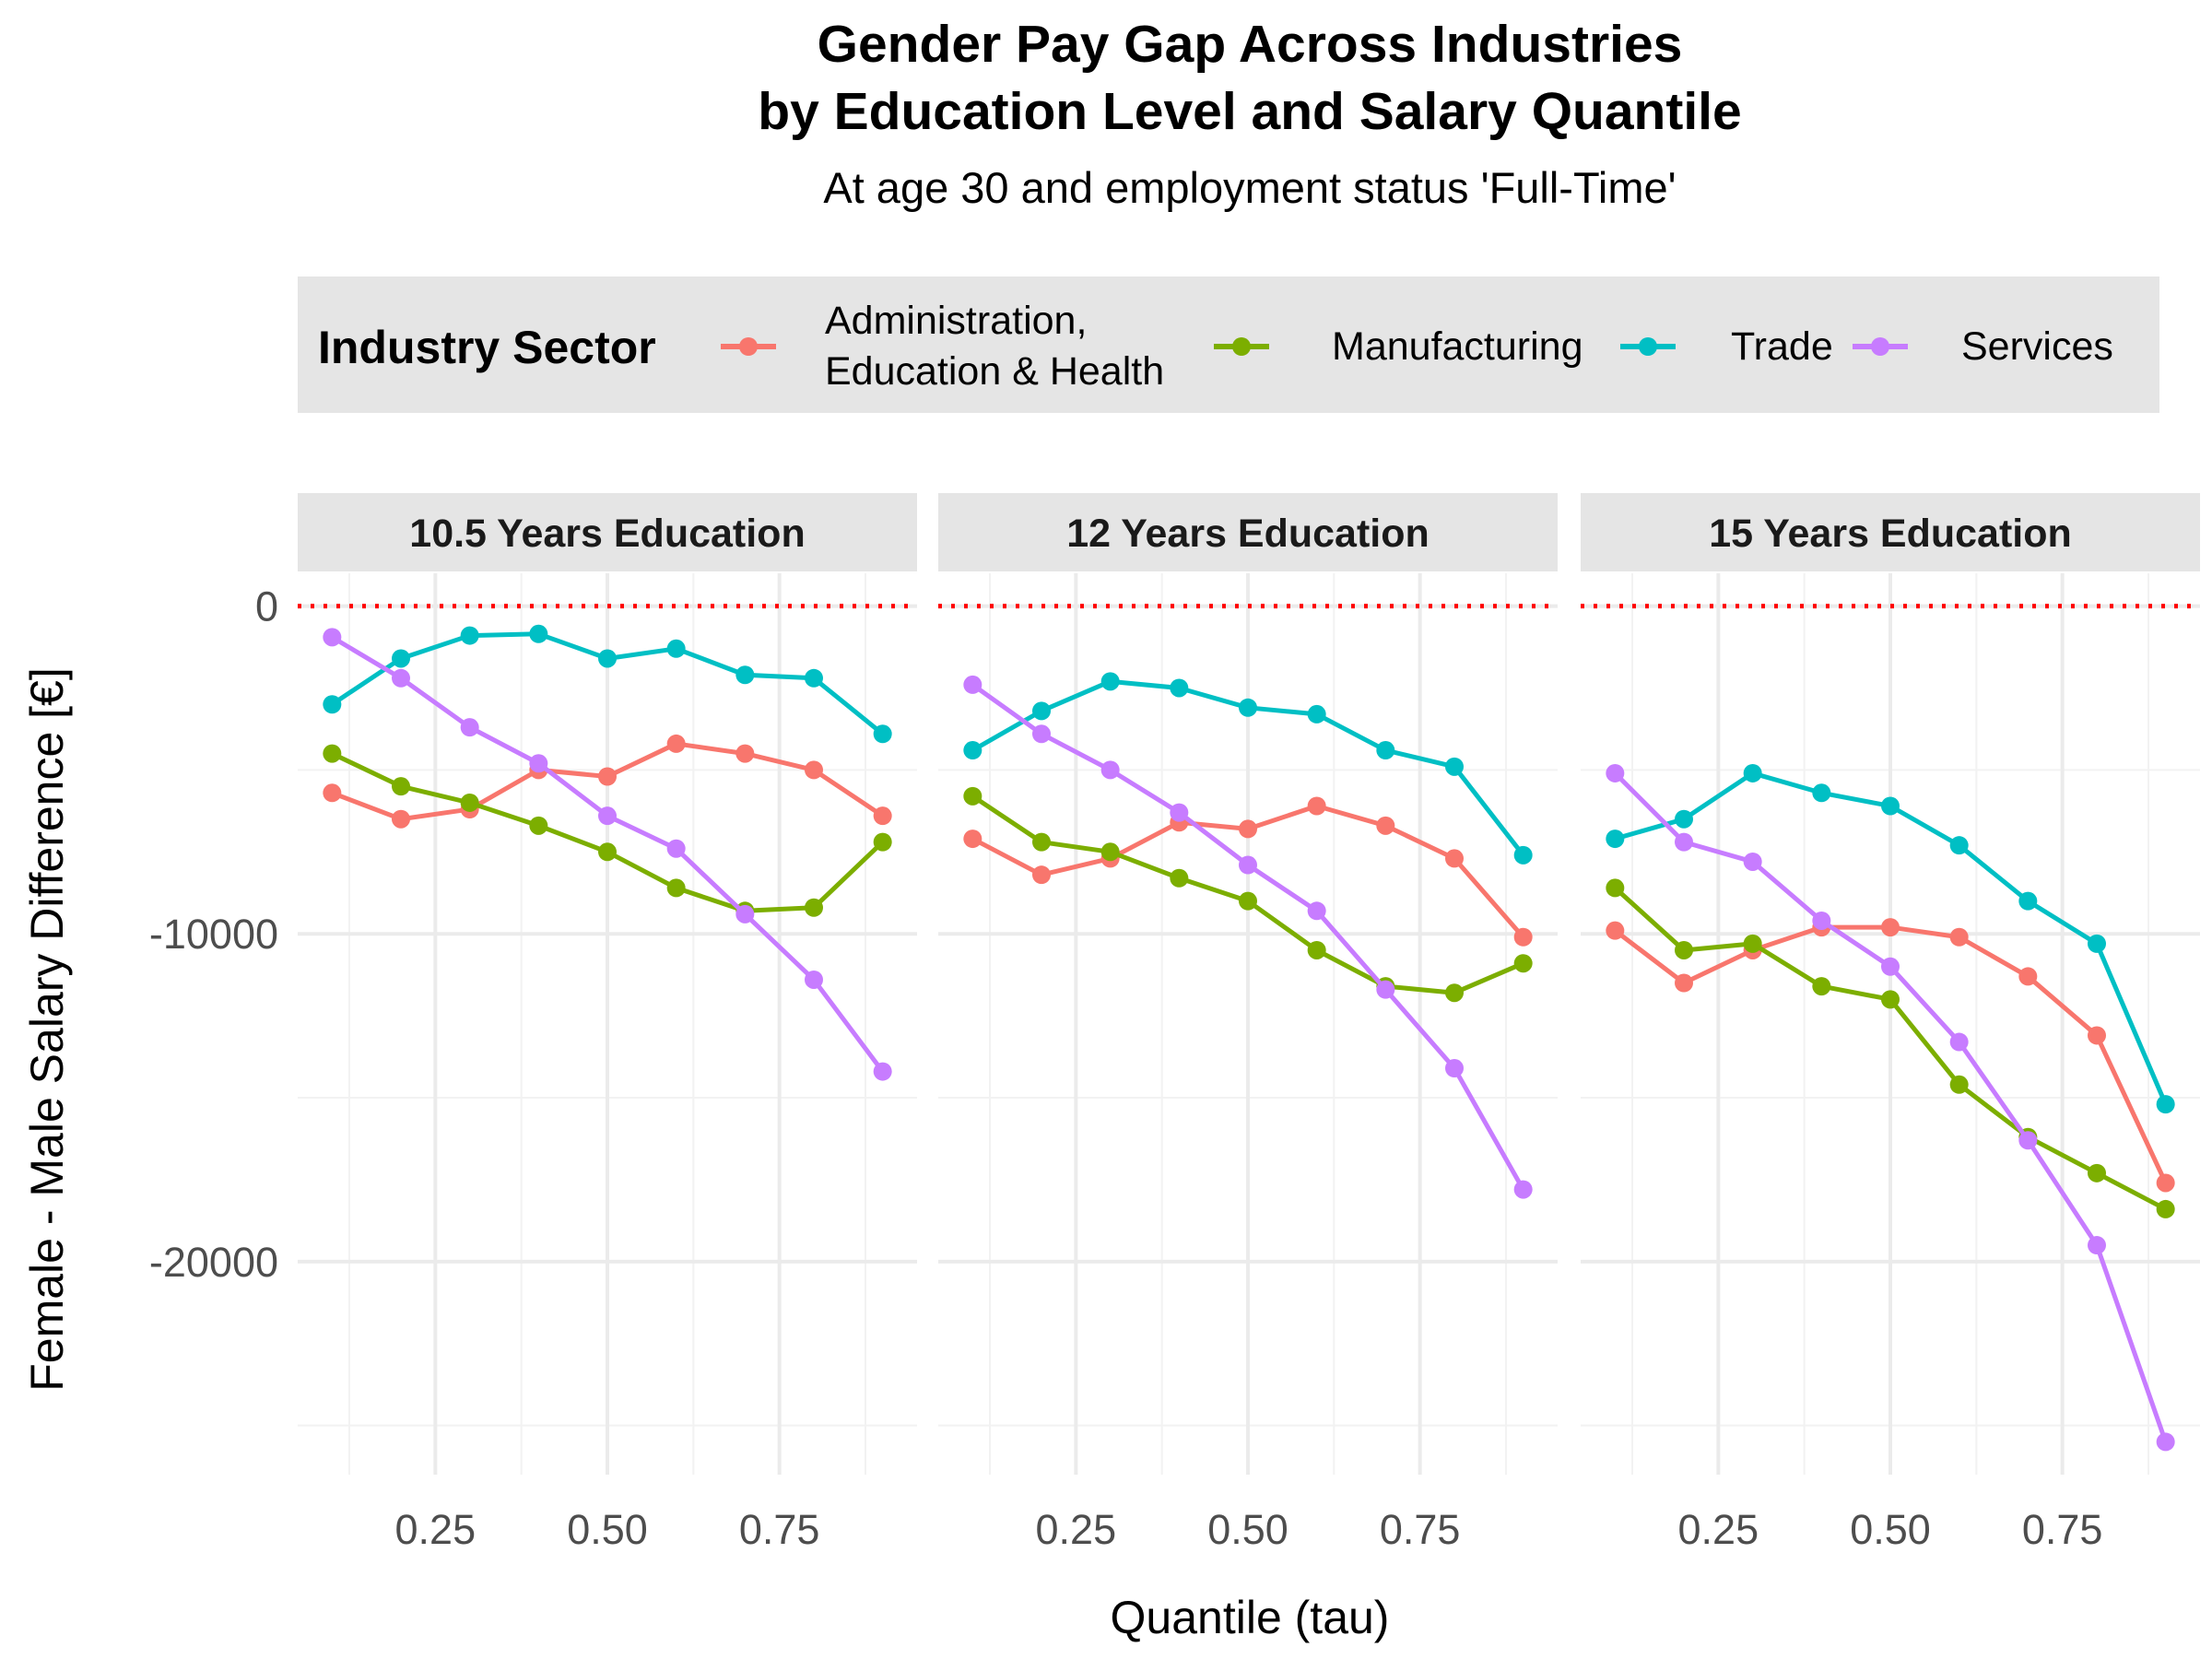 This screenshot has height=1659, width=2212. What do you see at coordinates (1076, 1529) in the screenshot?
I see `x-tick-label: 0.25` at bounding box center [1076, 1529].